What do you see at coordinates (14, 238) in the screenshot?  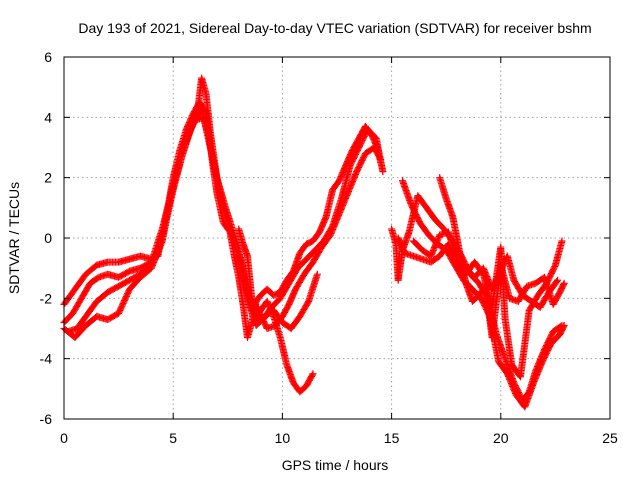 I see `y-axis-label: SDTVAR / TECUs` at bounding box center [14, 238].